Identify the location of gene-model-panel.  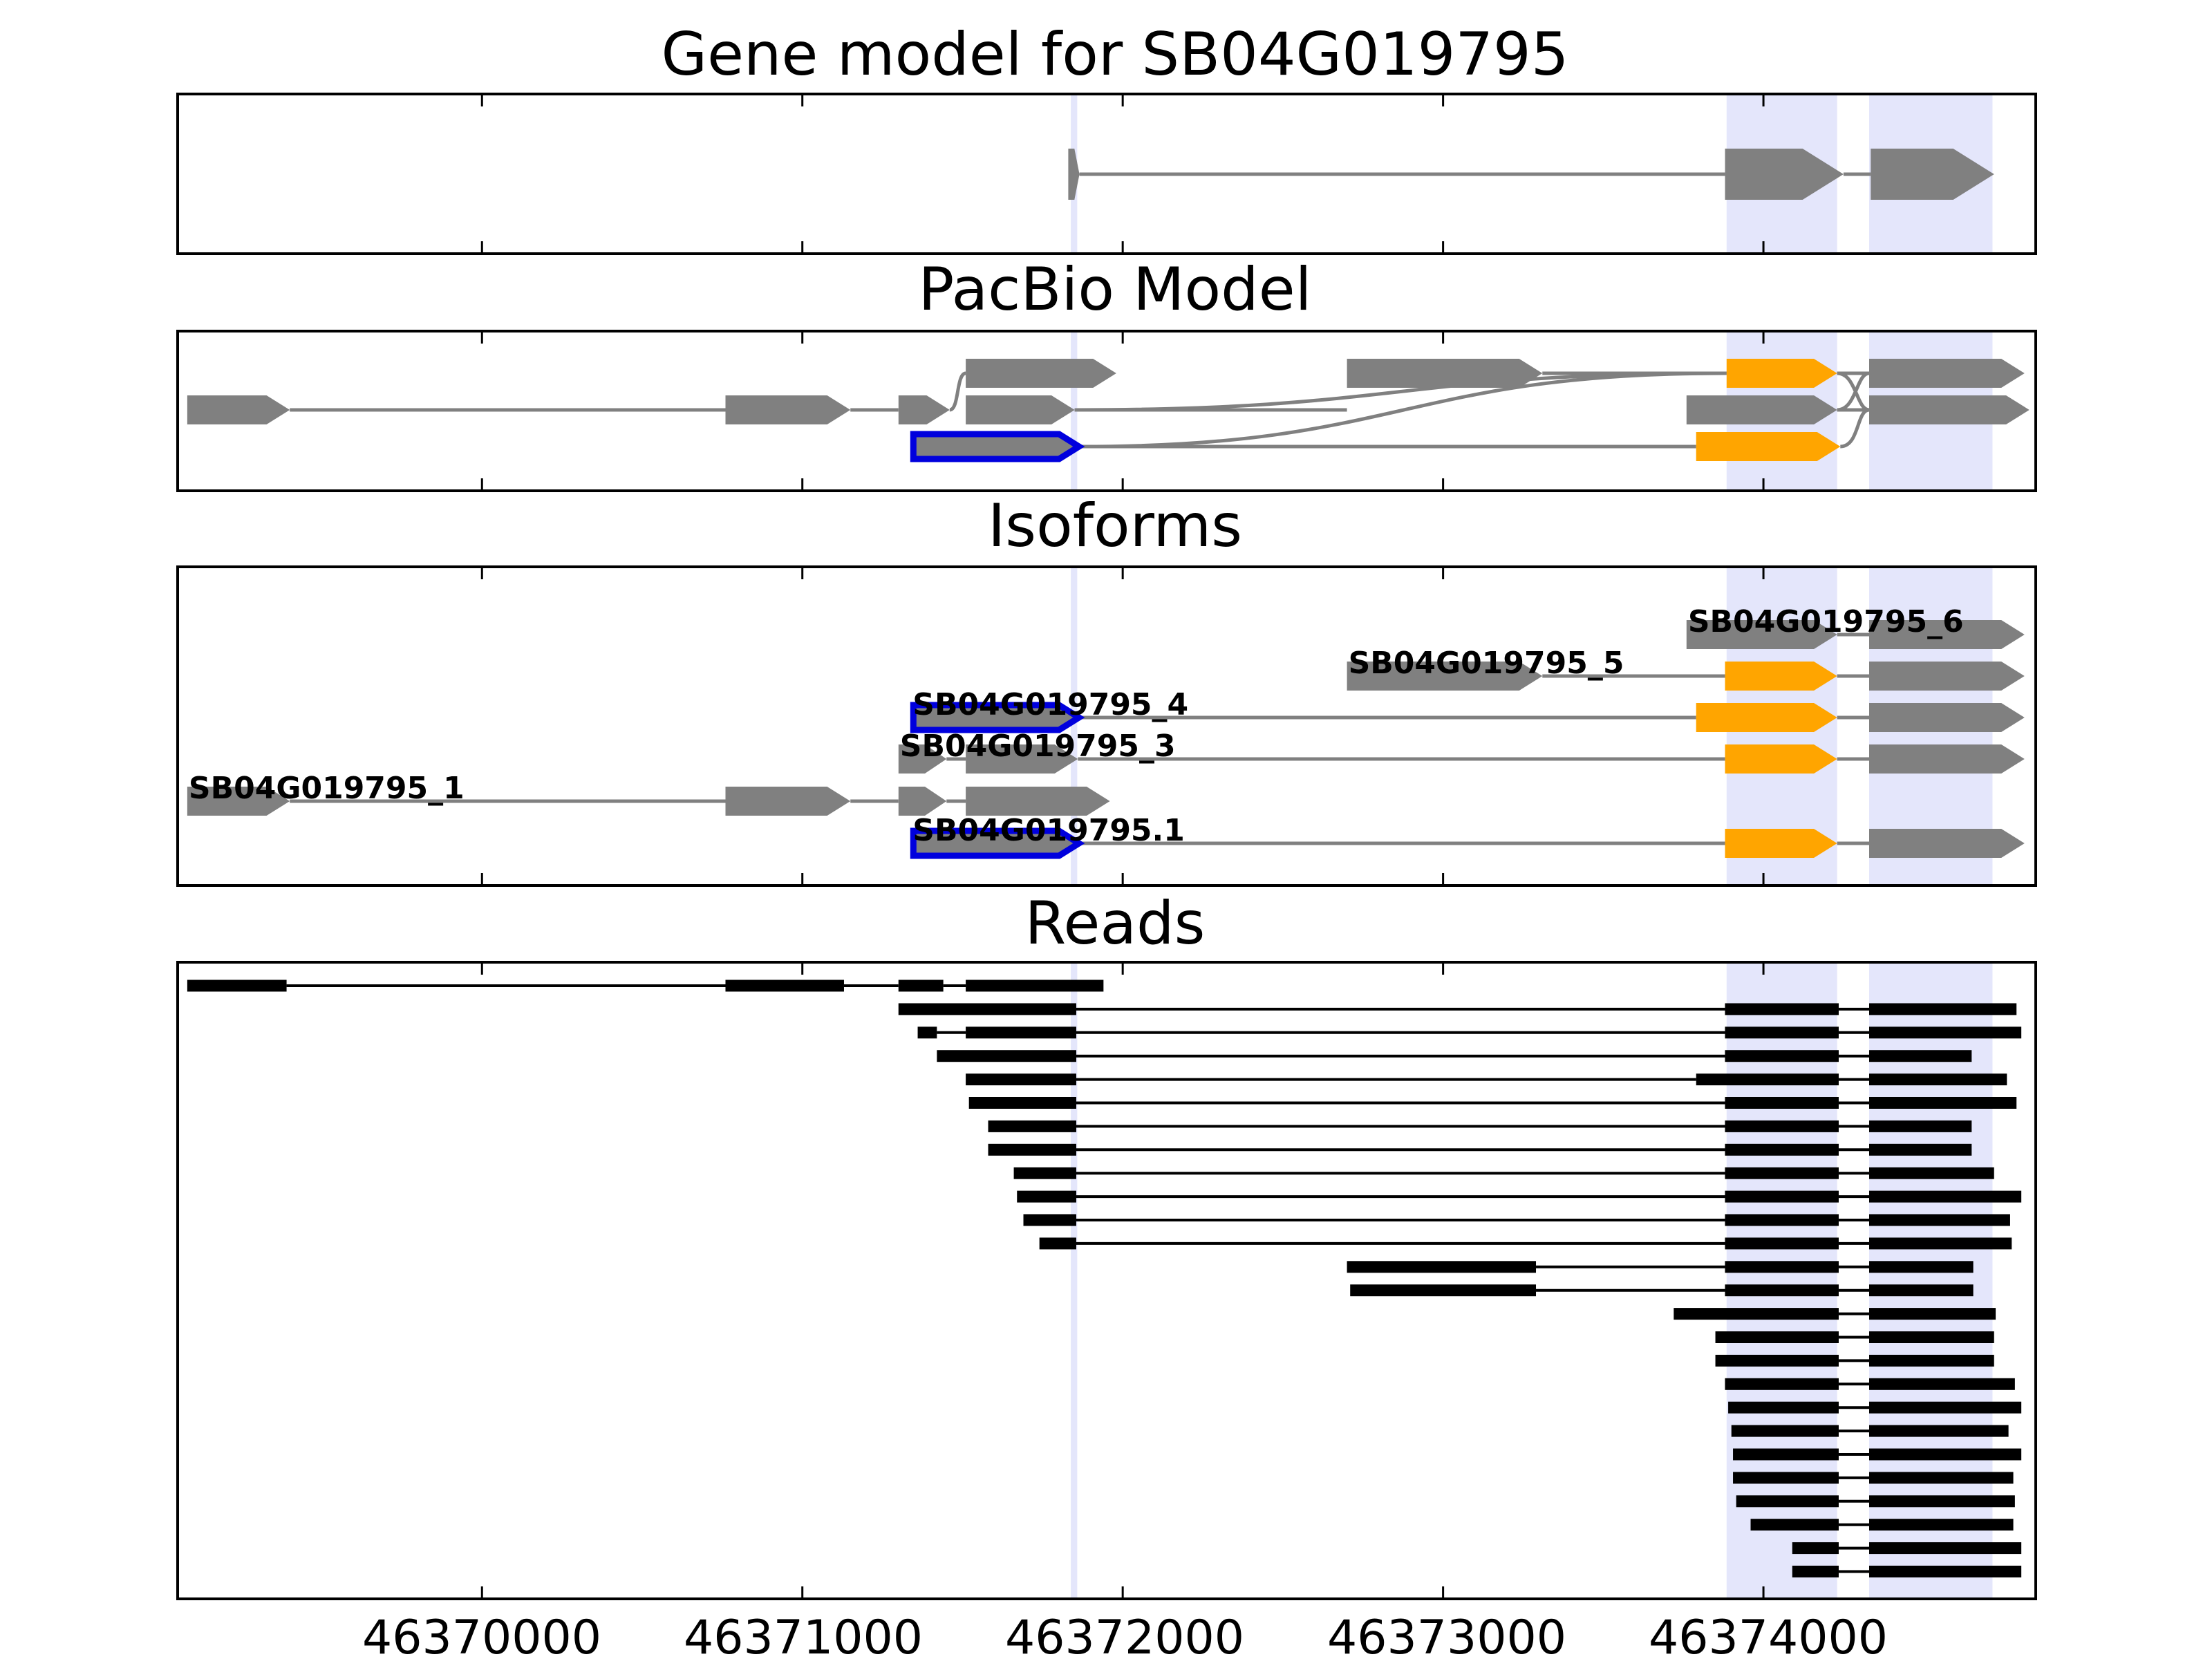
(1106, 174).